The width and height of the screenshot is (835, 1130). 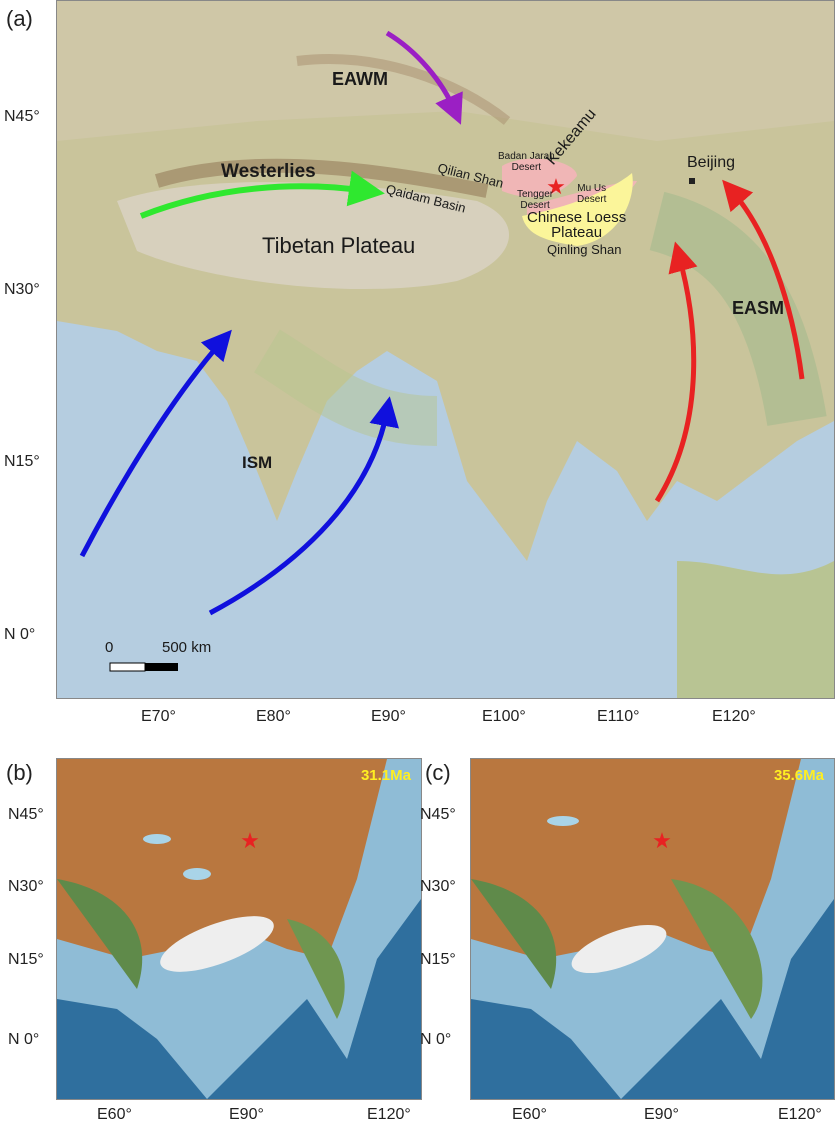 What do you see at coordinates (22, 461) in the screenshot?
I see `lat-tick-a: N15°` at bounding box center [22, 461].